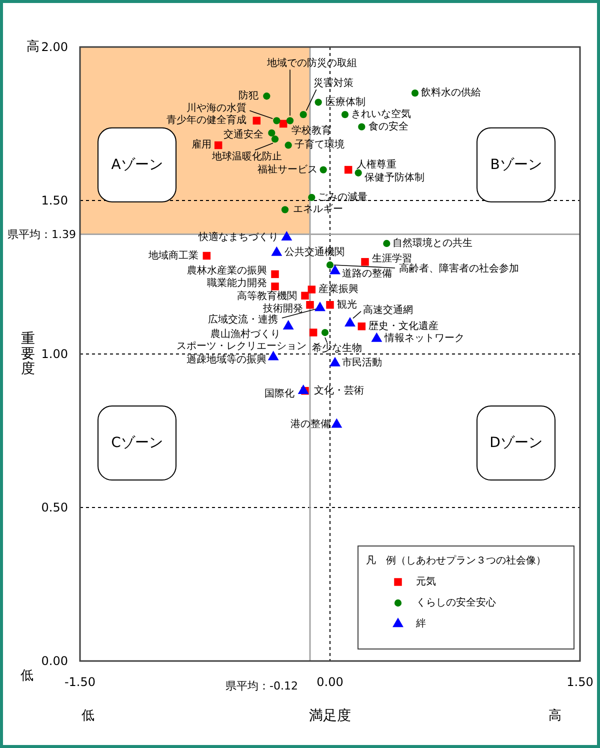  I want to click on annotation: Cゾーン, so click(137, 443).